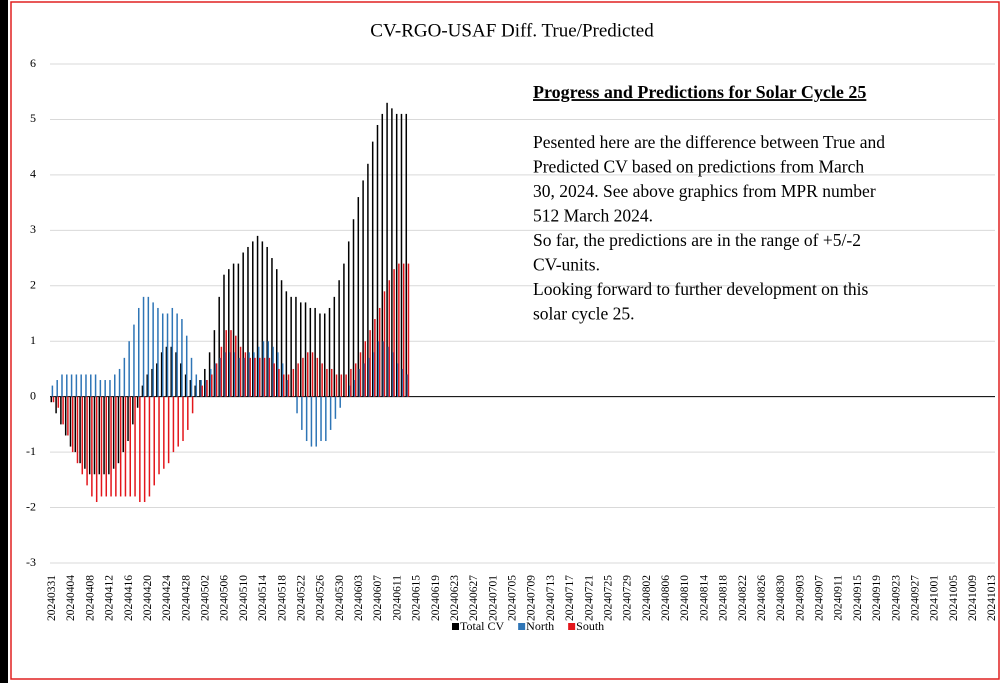 This screenshot has height=683, width=1007. What do you see at coordinates (52, 598) in the screenshot?
I see `x-tick-label: 20240331` at bounding box center [52, 598].